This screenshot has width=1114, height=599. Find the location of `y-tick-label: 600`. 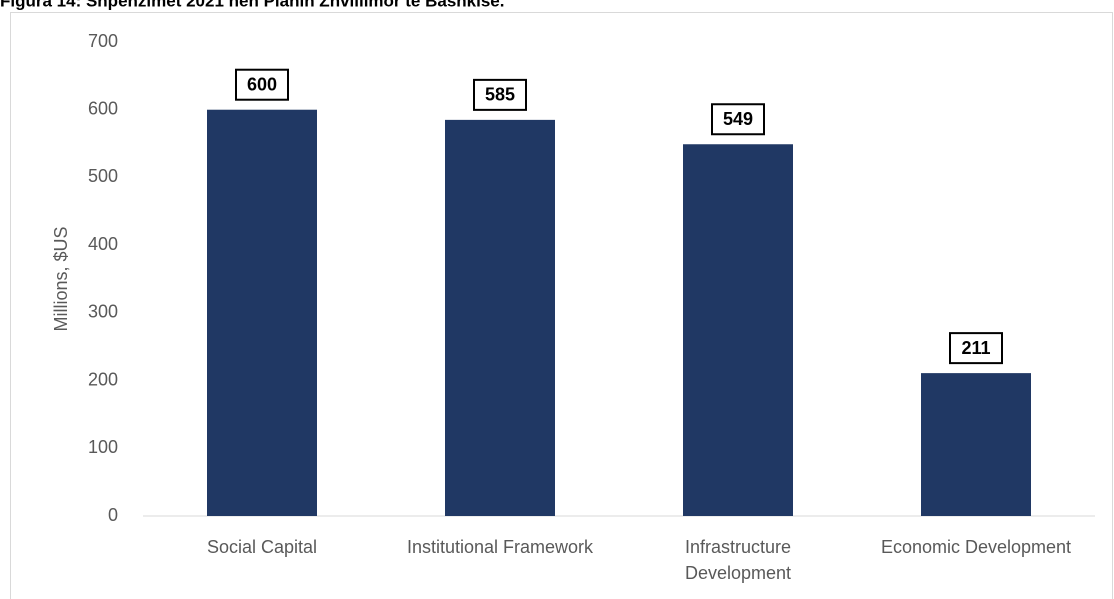

y-tick-label: 600 is located at coordinates (103, 108).